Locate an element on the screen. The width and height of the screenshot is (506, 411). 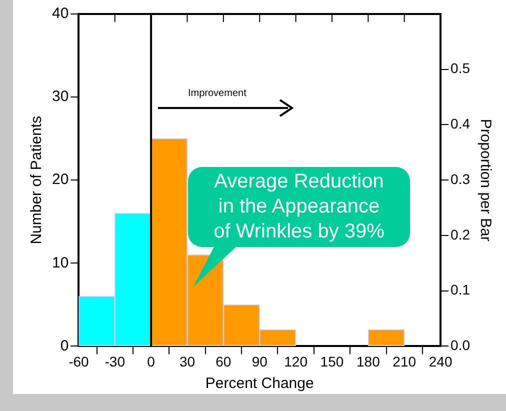
y-tick-label: 10 is located at coordinates (60, 263).